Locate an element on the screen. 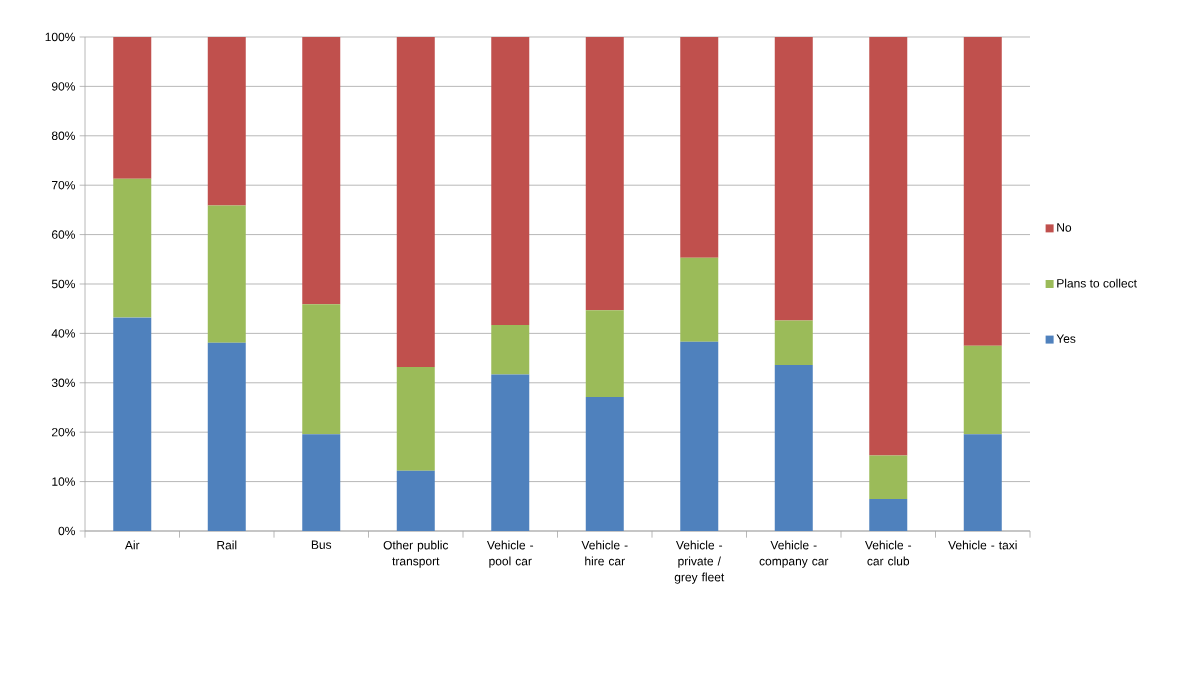 This screenshot has width=1195, height=673. x-tick-label: Vehicle - pool car is located at coordinates (510, 554).